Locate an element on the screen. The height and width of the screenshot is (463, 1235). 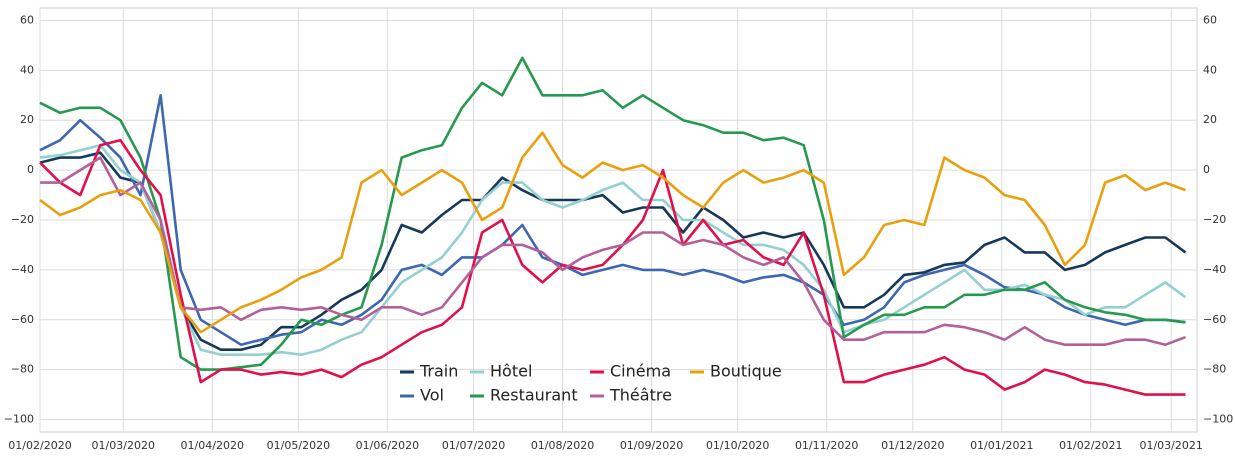
x-tick-label: 01/02/2020 is located at coordinates (39, 445).